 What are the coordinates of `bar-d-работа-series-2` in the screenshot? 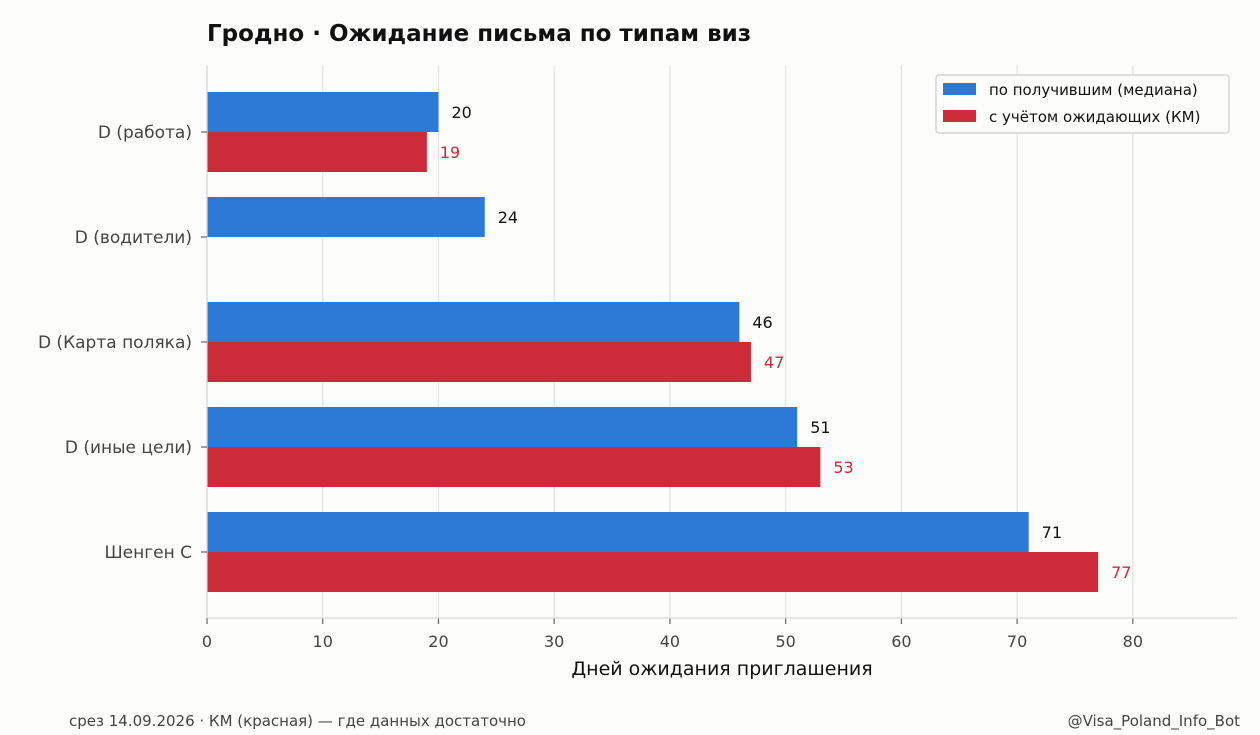 It's located at (317, 152).